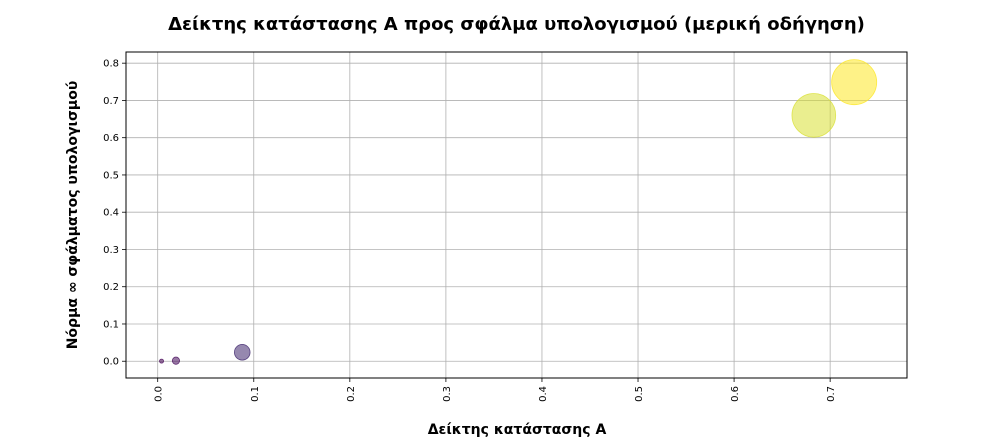 The width and height of the screenshot is (1008, 438). Describe the element at coordinates (111, 138) in the screenshot. I see `y-tick-label: 0.6` at that location.